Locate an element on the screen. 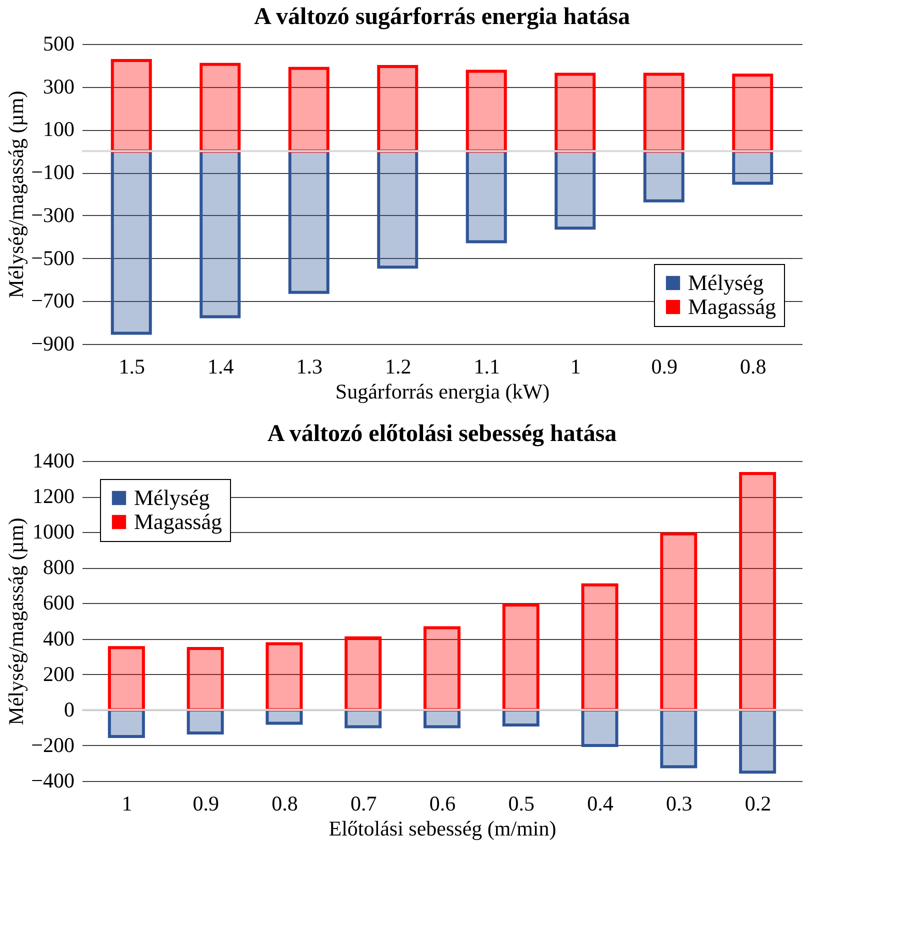 Image resolution: width=901 pixels, height=942 pixels. y-tick-label: 400 is located at coordinates (58, 638).